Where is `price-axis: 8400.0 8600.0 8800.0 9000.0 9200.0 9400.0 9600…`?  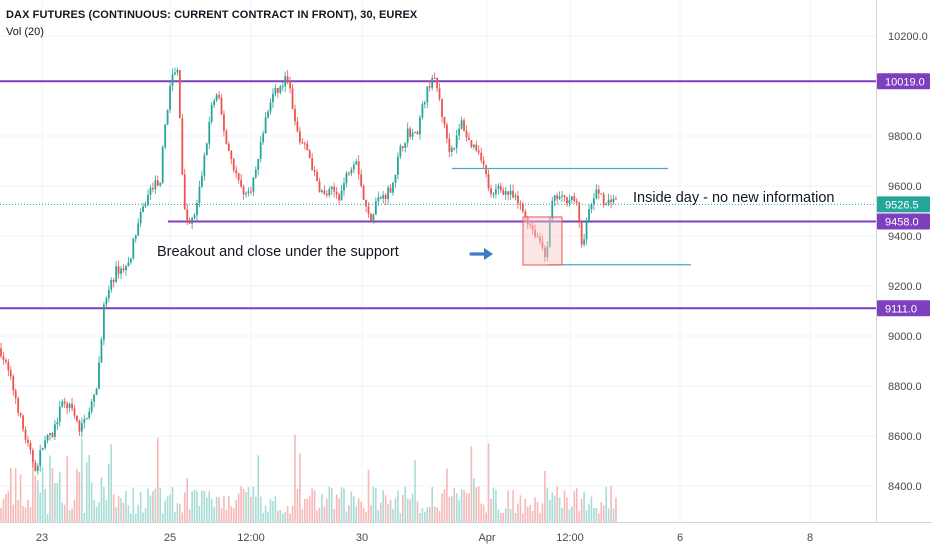 price-axis: 8400.0 8600.0 8800.0 9000.0 9200.0 9400.0 9600… is located at coordinates (904, 275).